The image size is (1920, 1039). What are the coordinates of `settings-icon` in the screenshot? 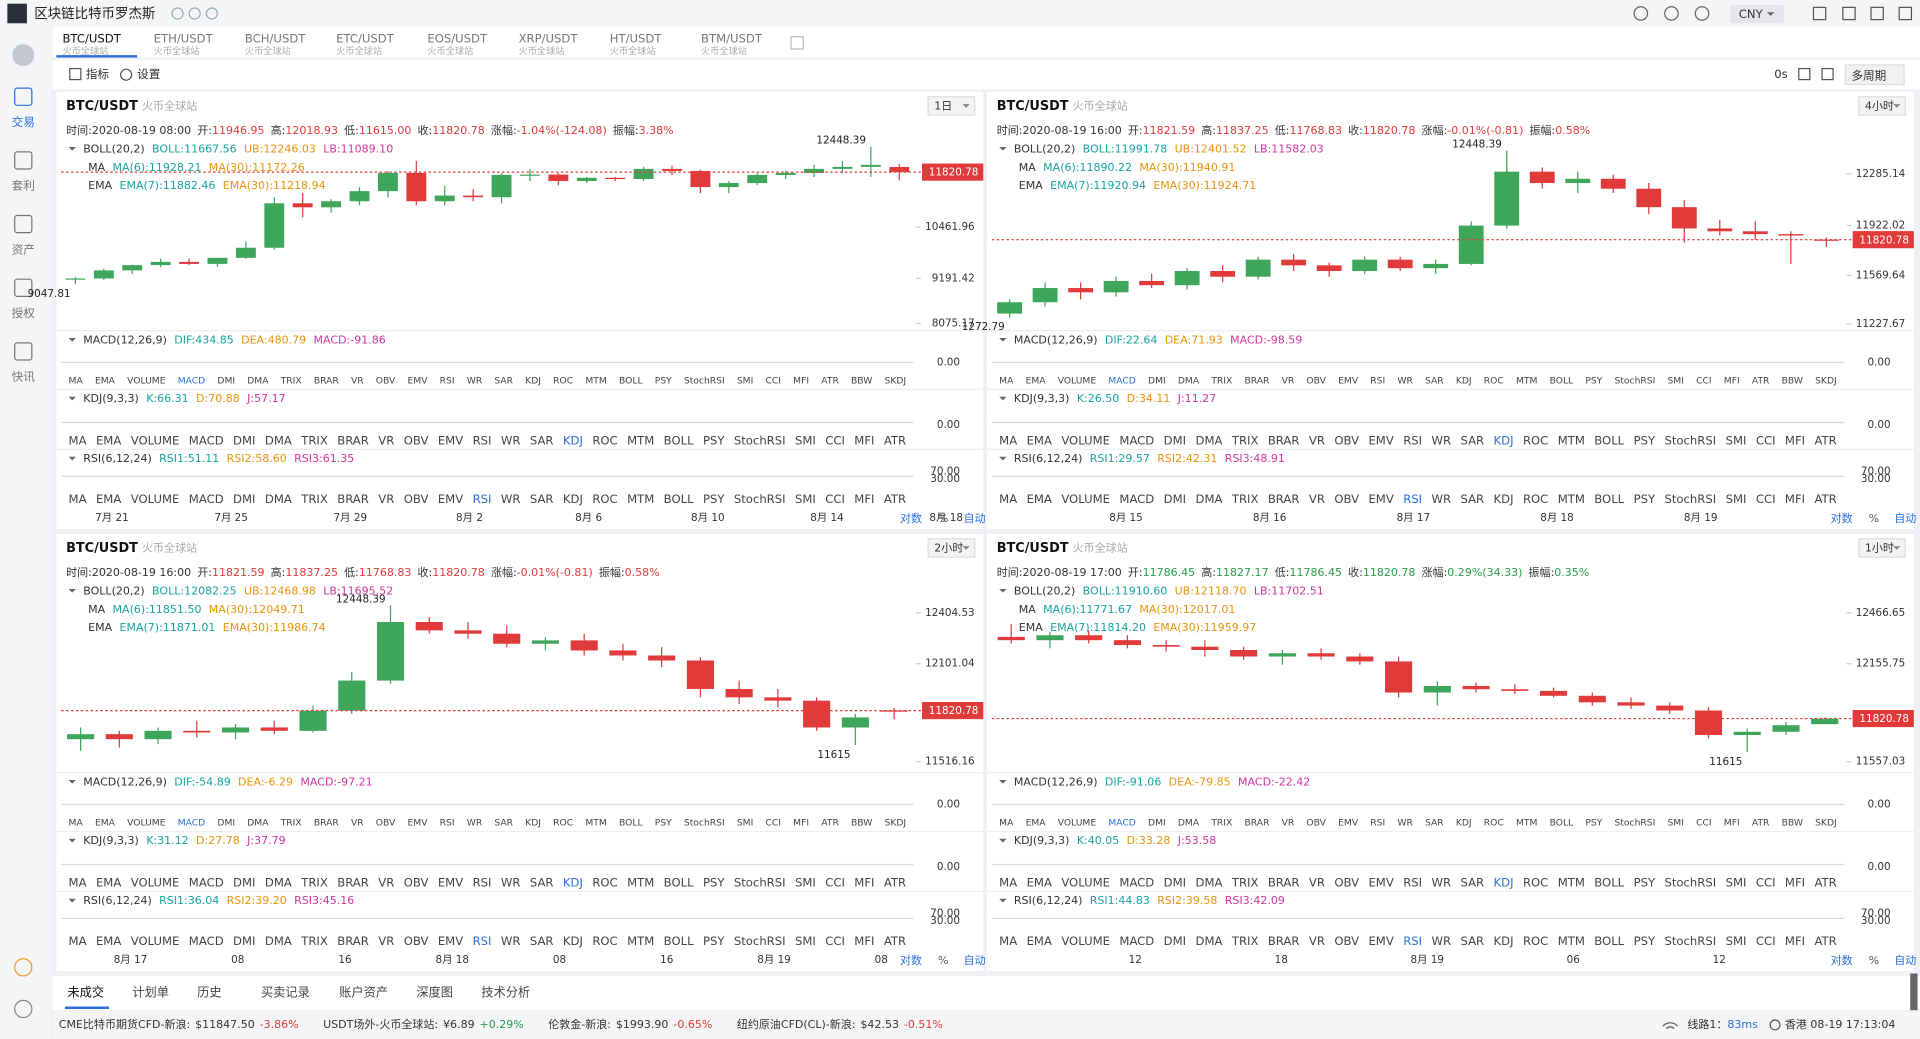 It's located at (23, 1009).